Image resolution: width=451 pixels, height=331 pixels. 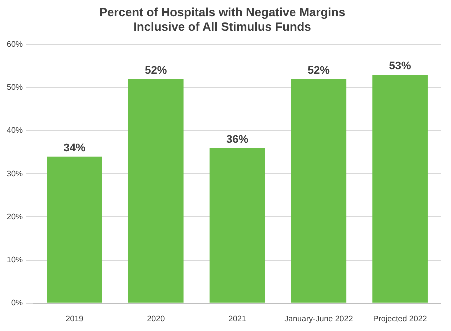 What do you see at coordinates (237, 319) in the screenshot?
I see `x-tick-label: 2021` at bounding box center [237, 319].